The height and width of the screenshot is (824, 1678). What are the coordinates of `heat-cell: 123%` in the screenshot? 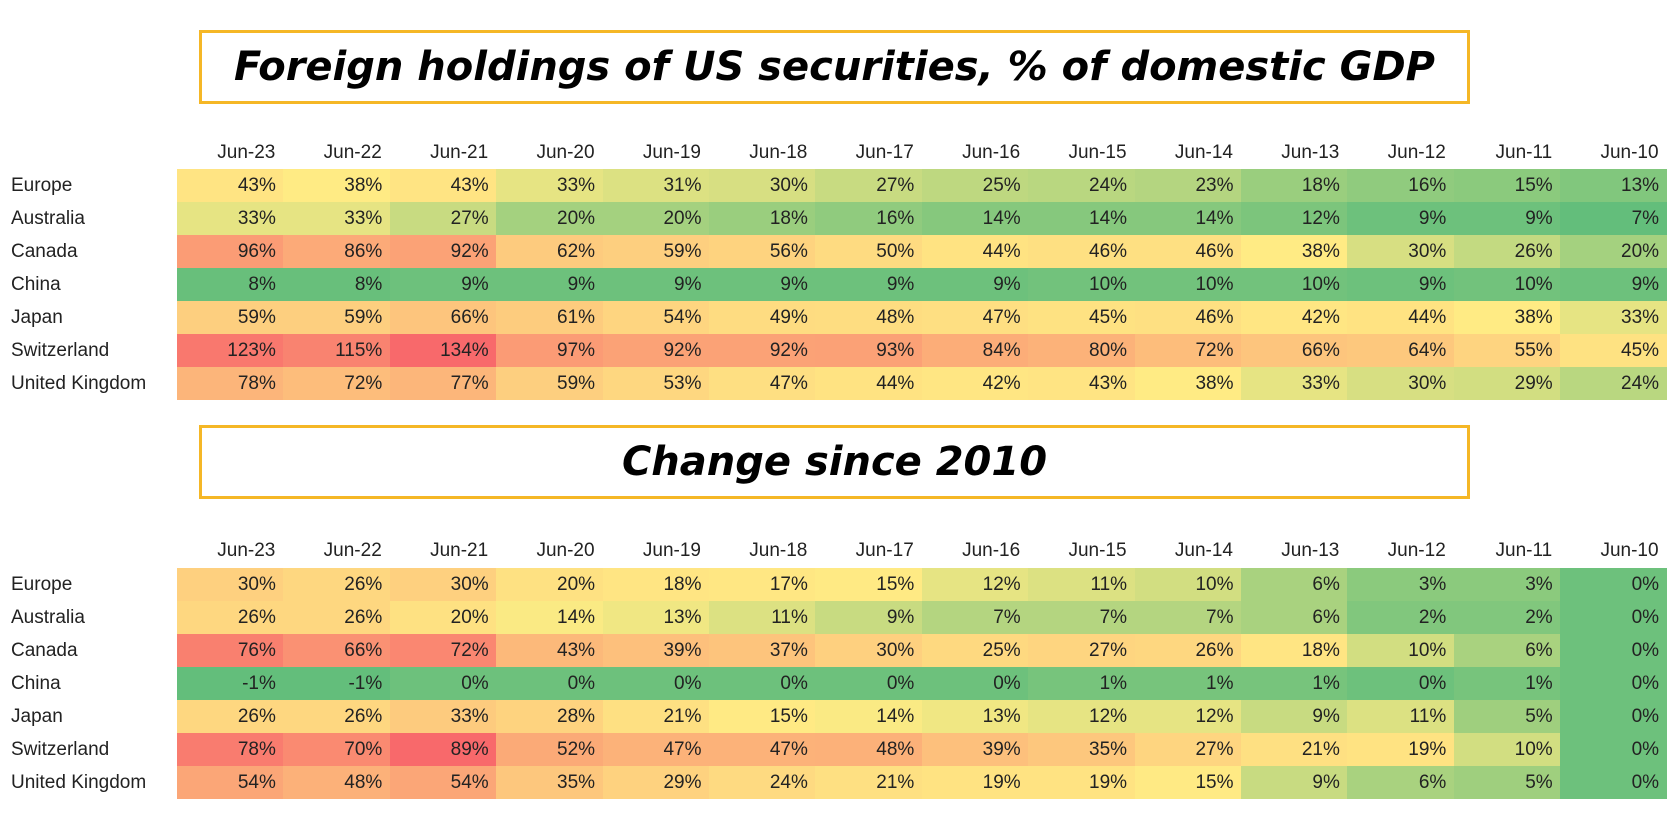 It's located at (230, 350).